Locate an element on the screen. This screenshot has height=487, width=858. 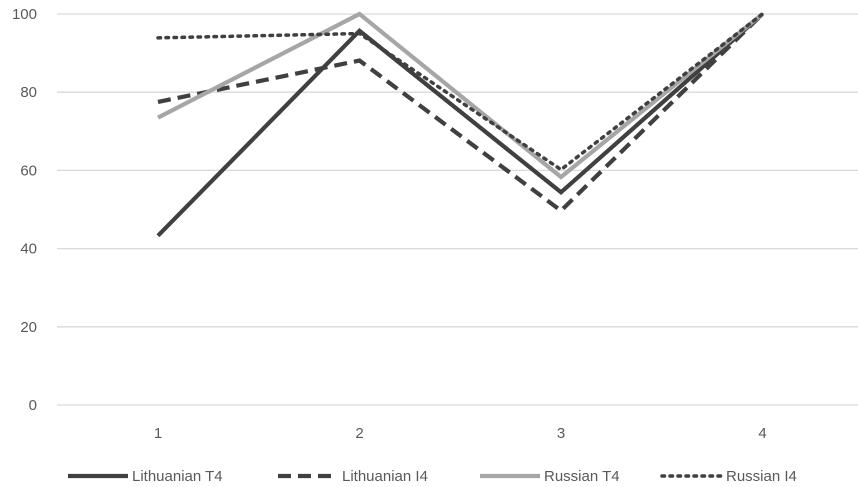
x-tick-label: 2 is located at coordinates (359, 433).